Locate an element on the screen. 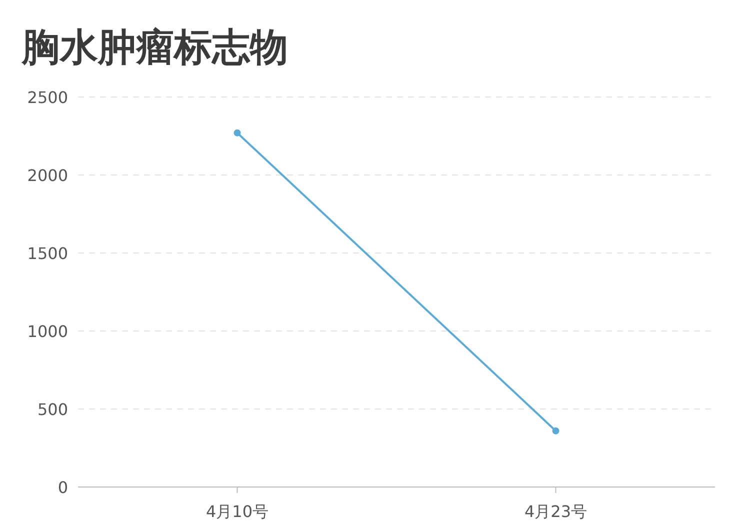 This screenshot has height=530, width=735. y-tick-label: 2500 is located at coordinates (47, 97).